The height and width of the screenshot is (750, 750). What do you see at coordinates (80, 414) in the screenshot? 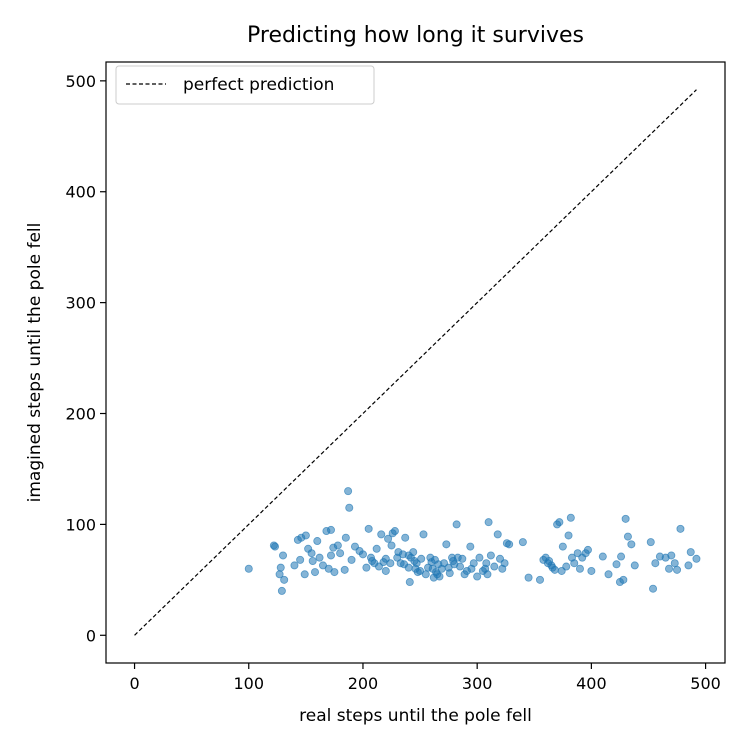
I see `y-tick-label: 200` at bounding box center [80, 414].